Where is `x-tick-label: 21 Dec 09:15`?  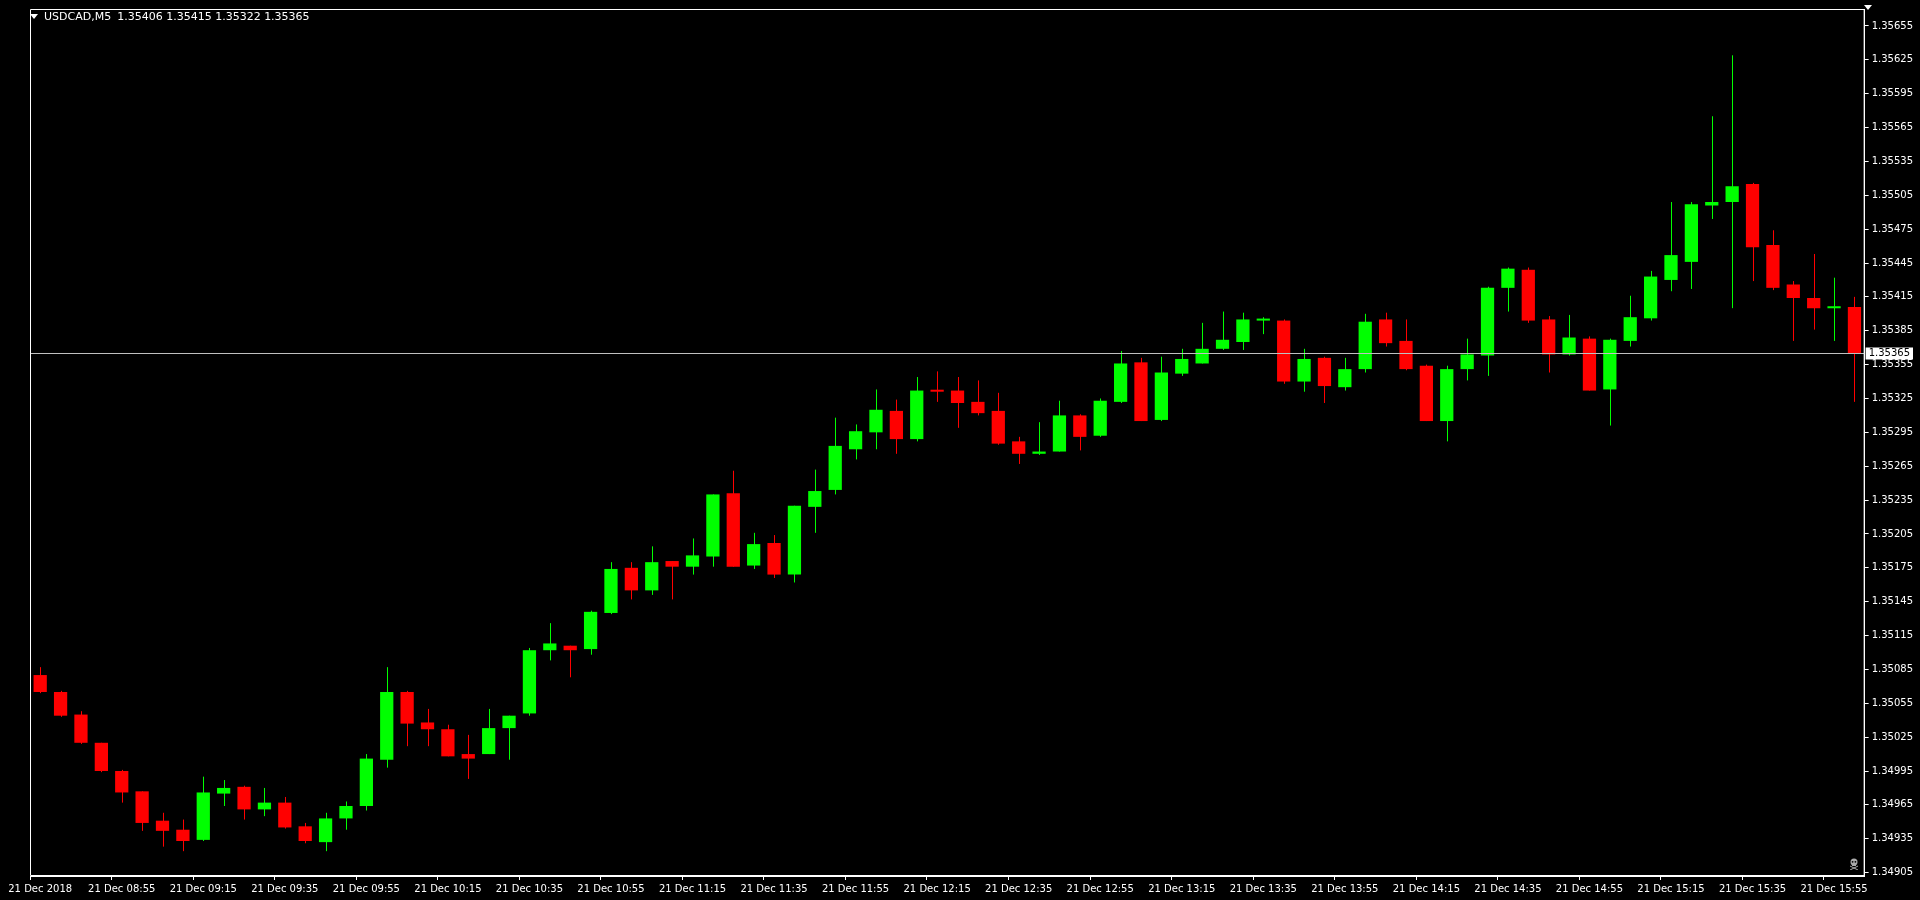
x-tick-label: 21 Dec 09:15 is located at coordinates (203, 888).